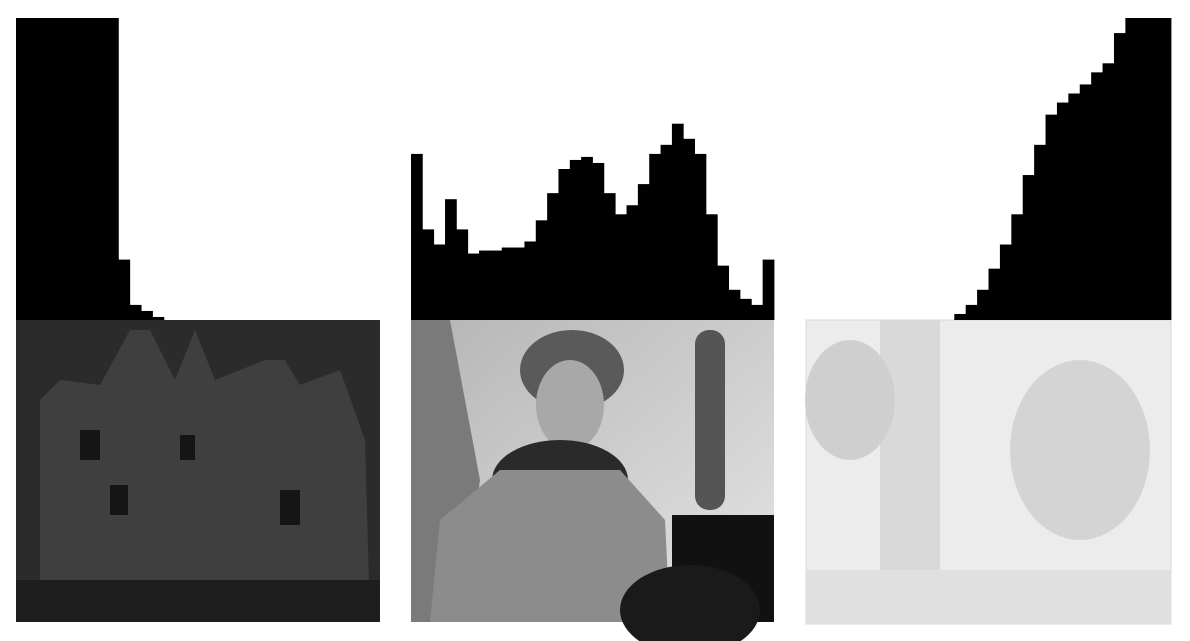  Describe the element at coordinates (198, 471) in the screenshot. I see `photo-dark-house` at that location.